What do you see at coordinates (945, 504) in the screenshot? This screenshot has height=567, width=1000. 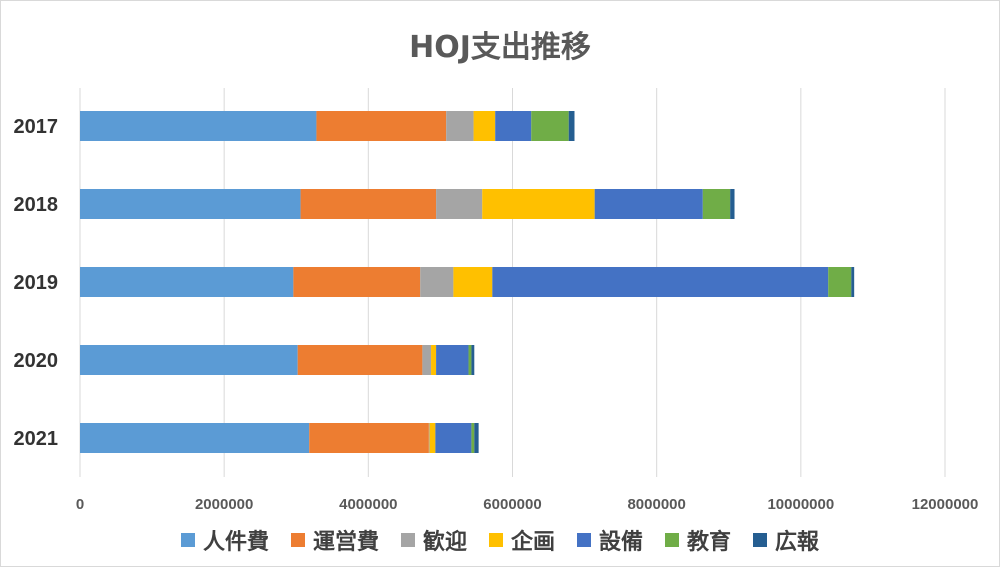 I see `x-tick-label: 12000000` at bounding box center [945, 504].